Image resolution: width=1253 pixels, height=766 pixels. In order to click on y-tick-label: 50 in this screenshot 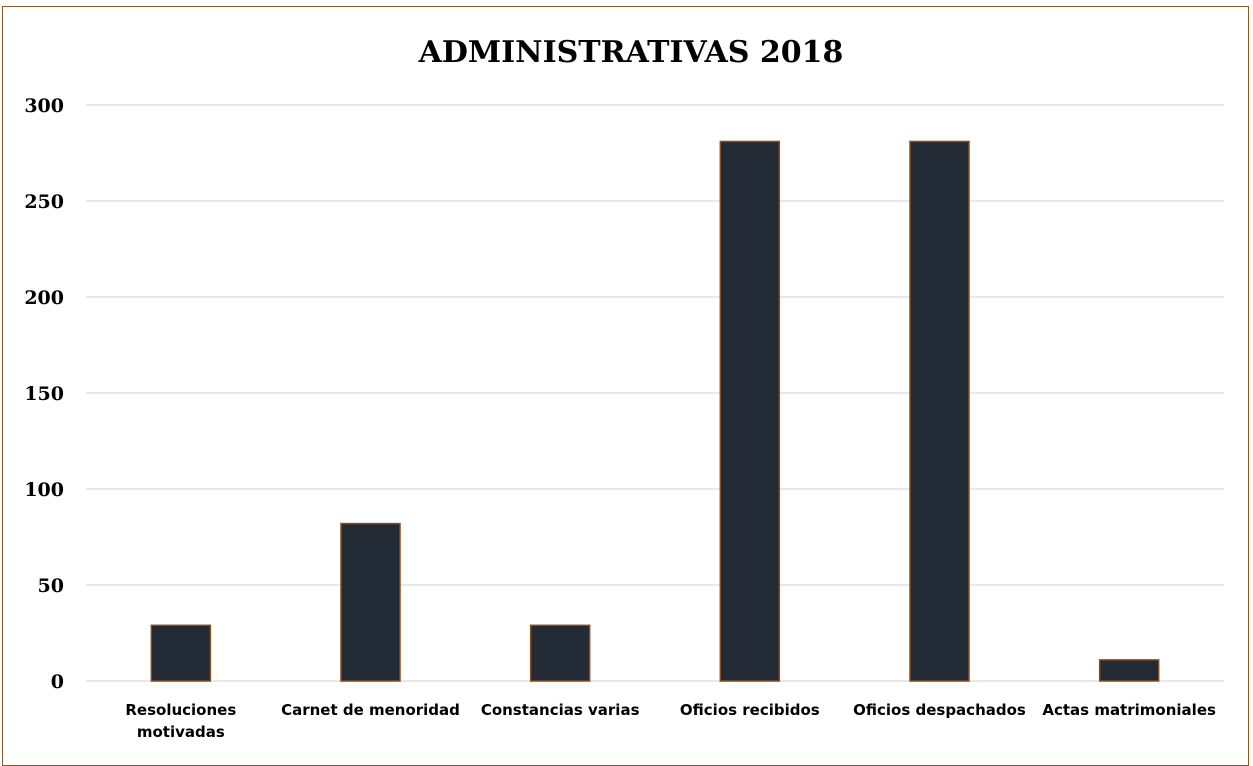, I will do `click(51, 586)`.